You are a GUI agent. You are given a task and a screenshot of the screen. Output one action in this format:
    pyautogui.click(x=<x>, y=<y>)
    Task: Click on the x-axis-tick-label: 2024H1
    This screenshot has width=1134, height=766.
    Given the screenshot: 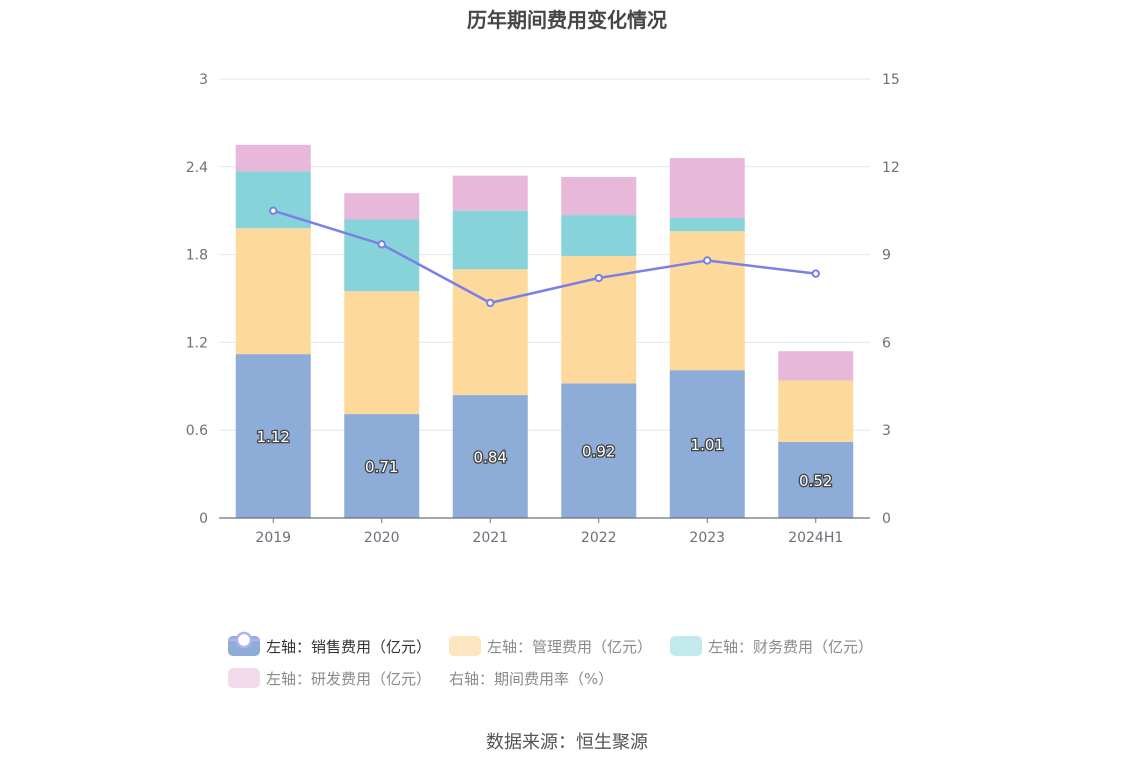 What is the action you would take?
    pyautogui.click(x=815, y=538)
    